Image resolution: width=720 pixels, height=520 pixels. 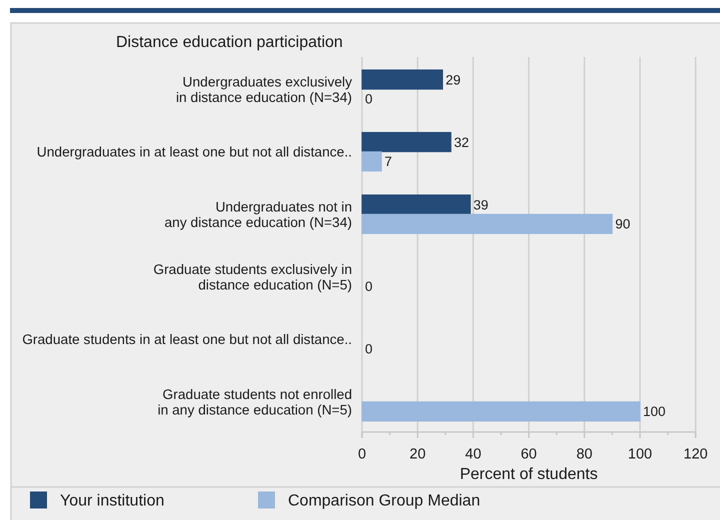 What do you see at coordinates (529, 474) in the screenshot?
I see `x-axis-title: Percent of students` at bounding box center [529, 474].